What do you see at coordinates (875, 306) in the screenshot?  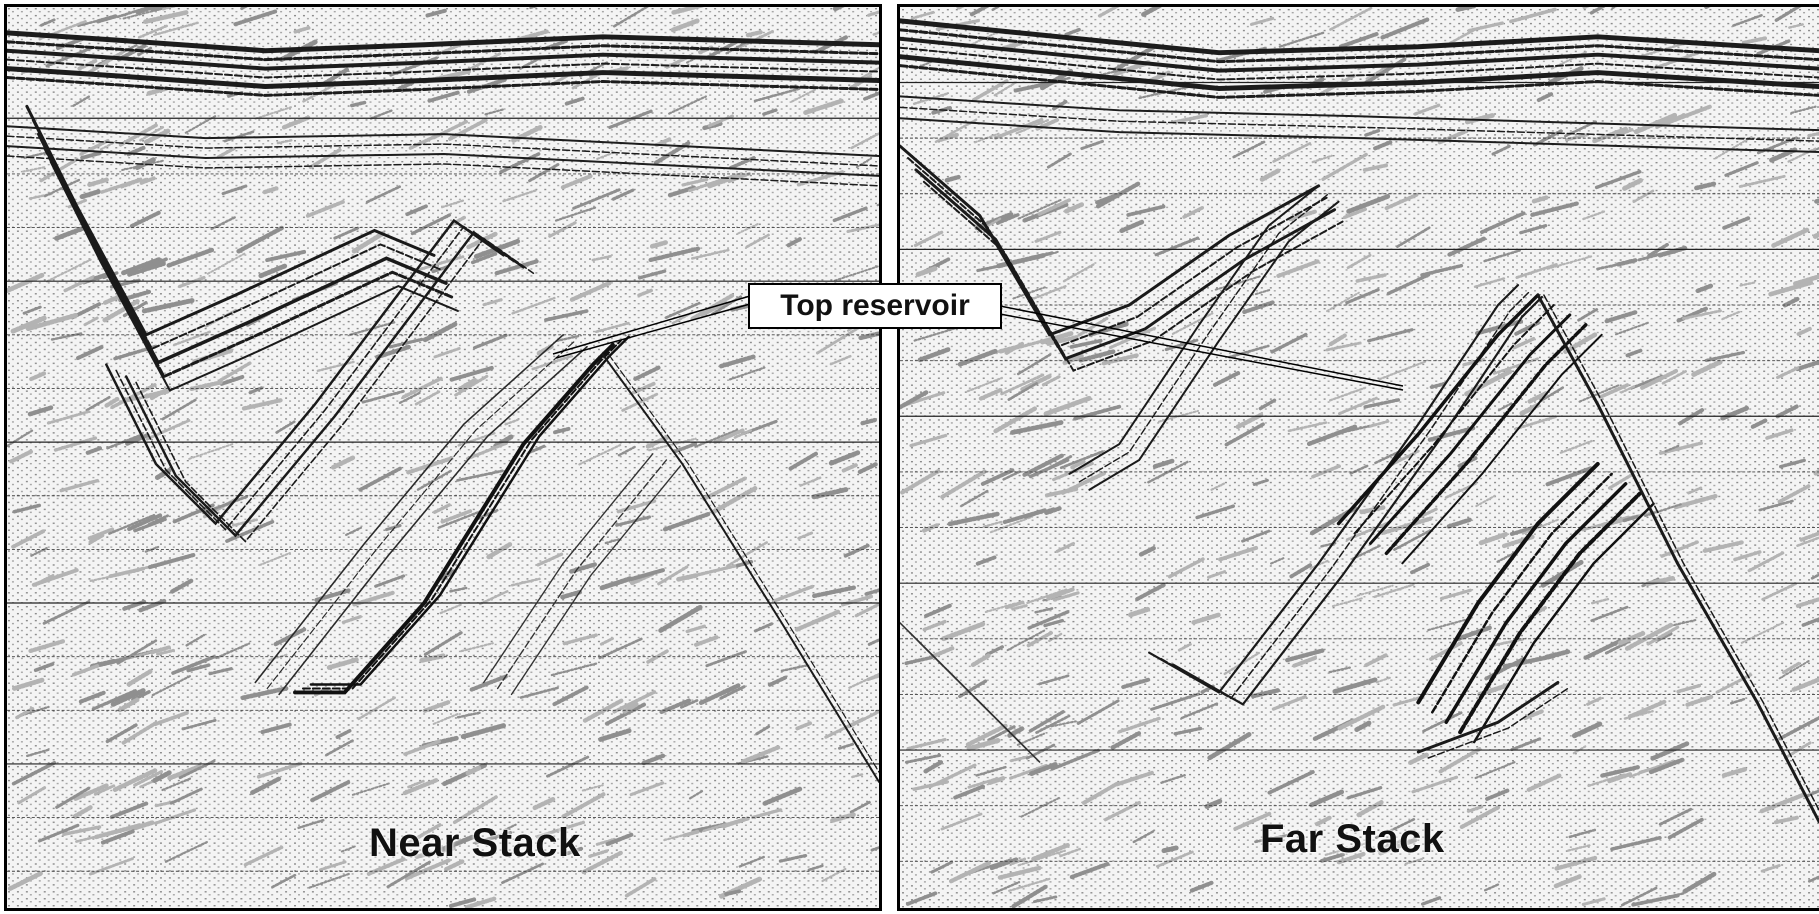 I see `top-reservoir-callout: Top reservoir` at bounding box center [875, 306].